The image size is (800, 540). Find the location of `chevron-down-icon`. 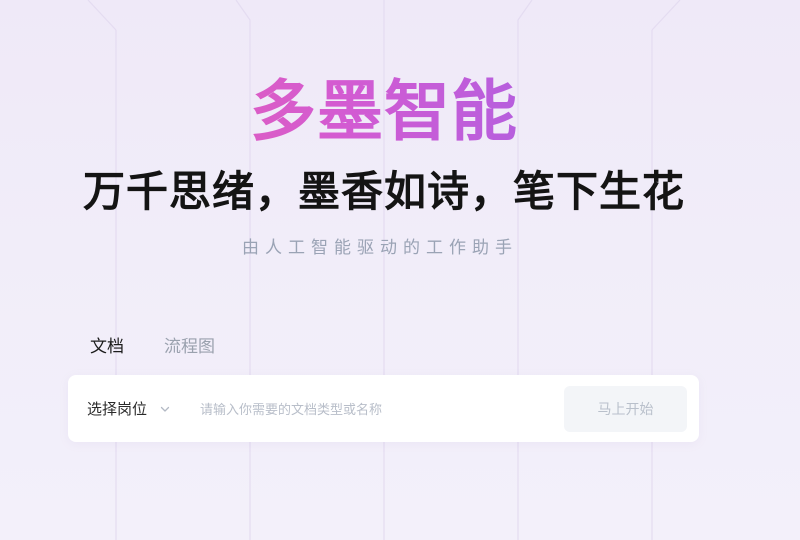

chevron-down-icon is located at coordinates (165, 409).